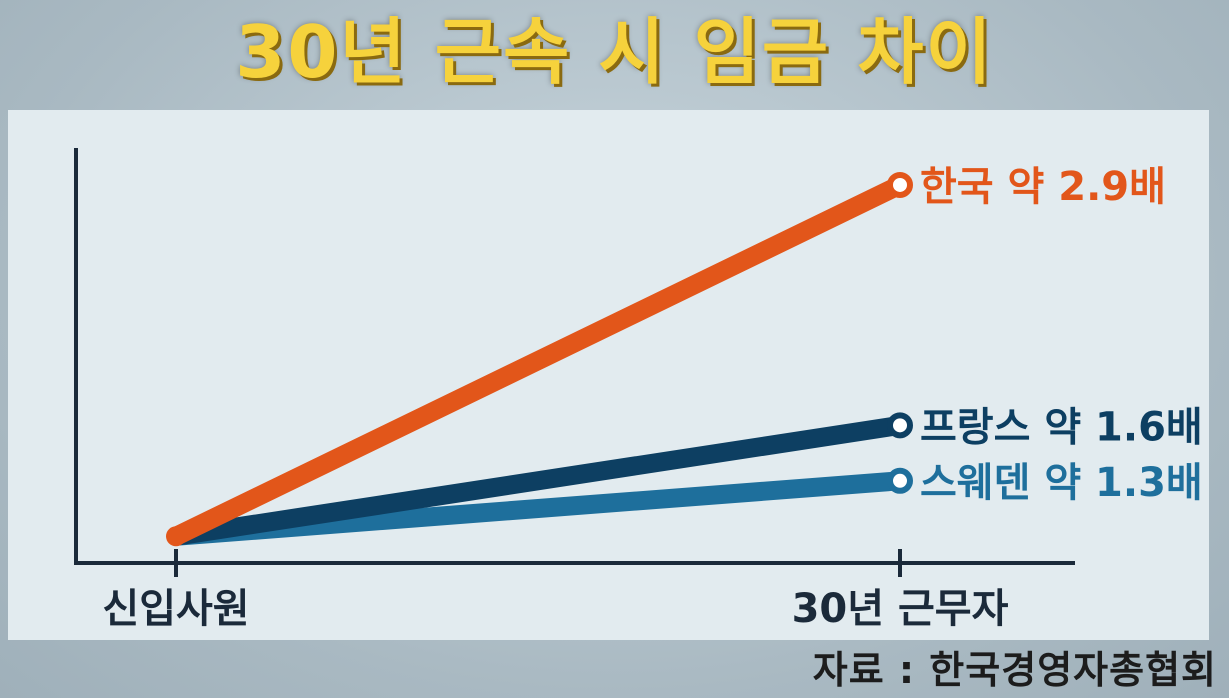 This screenshot has height=698, width=1229. I want to click on source-note: 자료 : 한국경영자총협회, so click(1014, 670).